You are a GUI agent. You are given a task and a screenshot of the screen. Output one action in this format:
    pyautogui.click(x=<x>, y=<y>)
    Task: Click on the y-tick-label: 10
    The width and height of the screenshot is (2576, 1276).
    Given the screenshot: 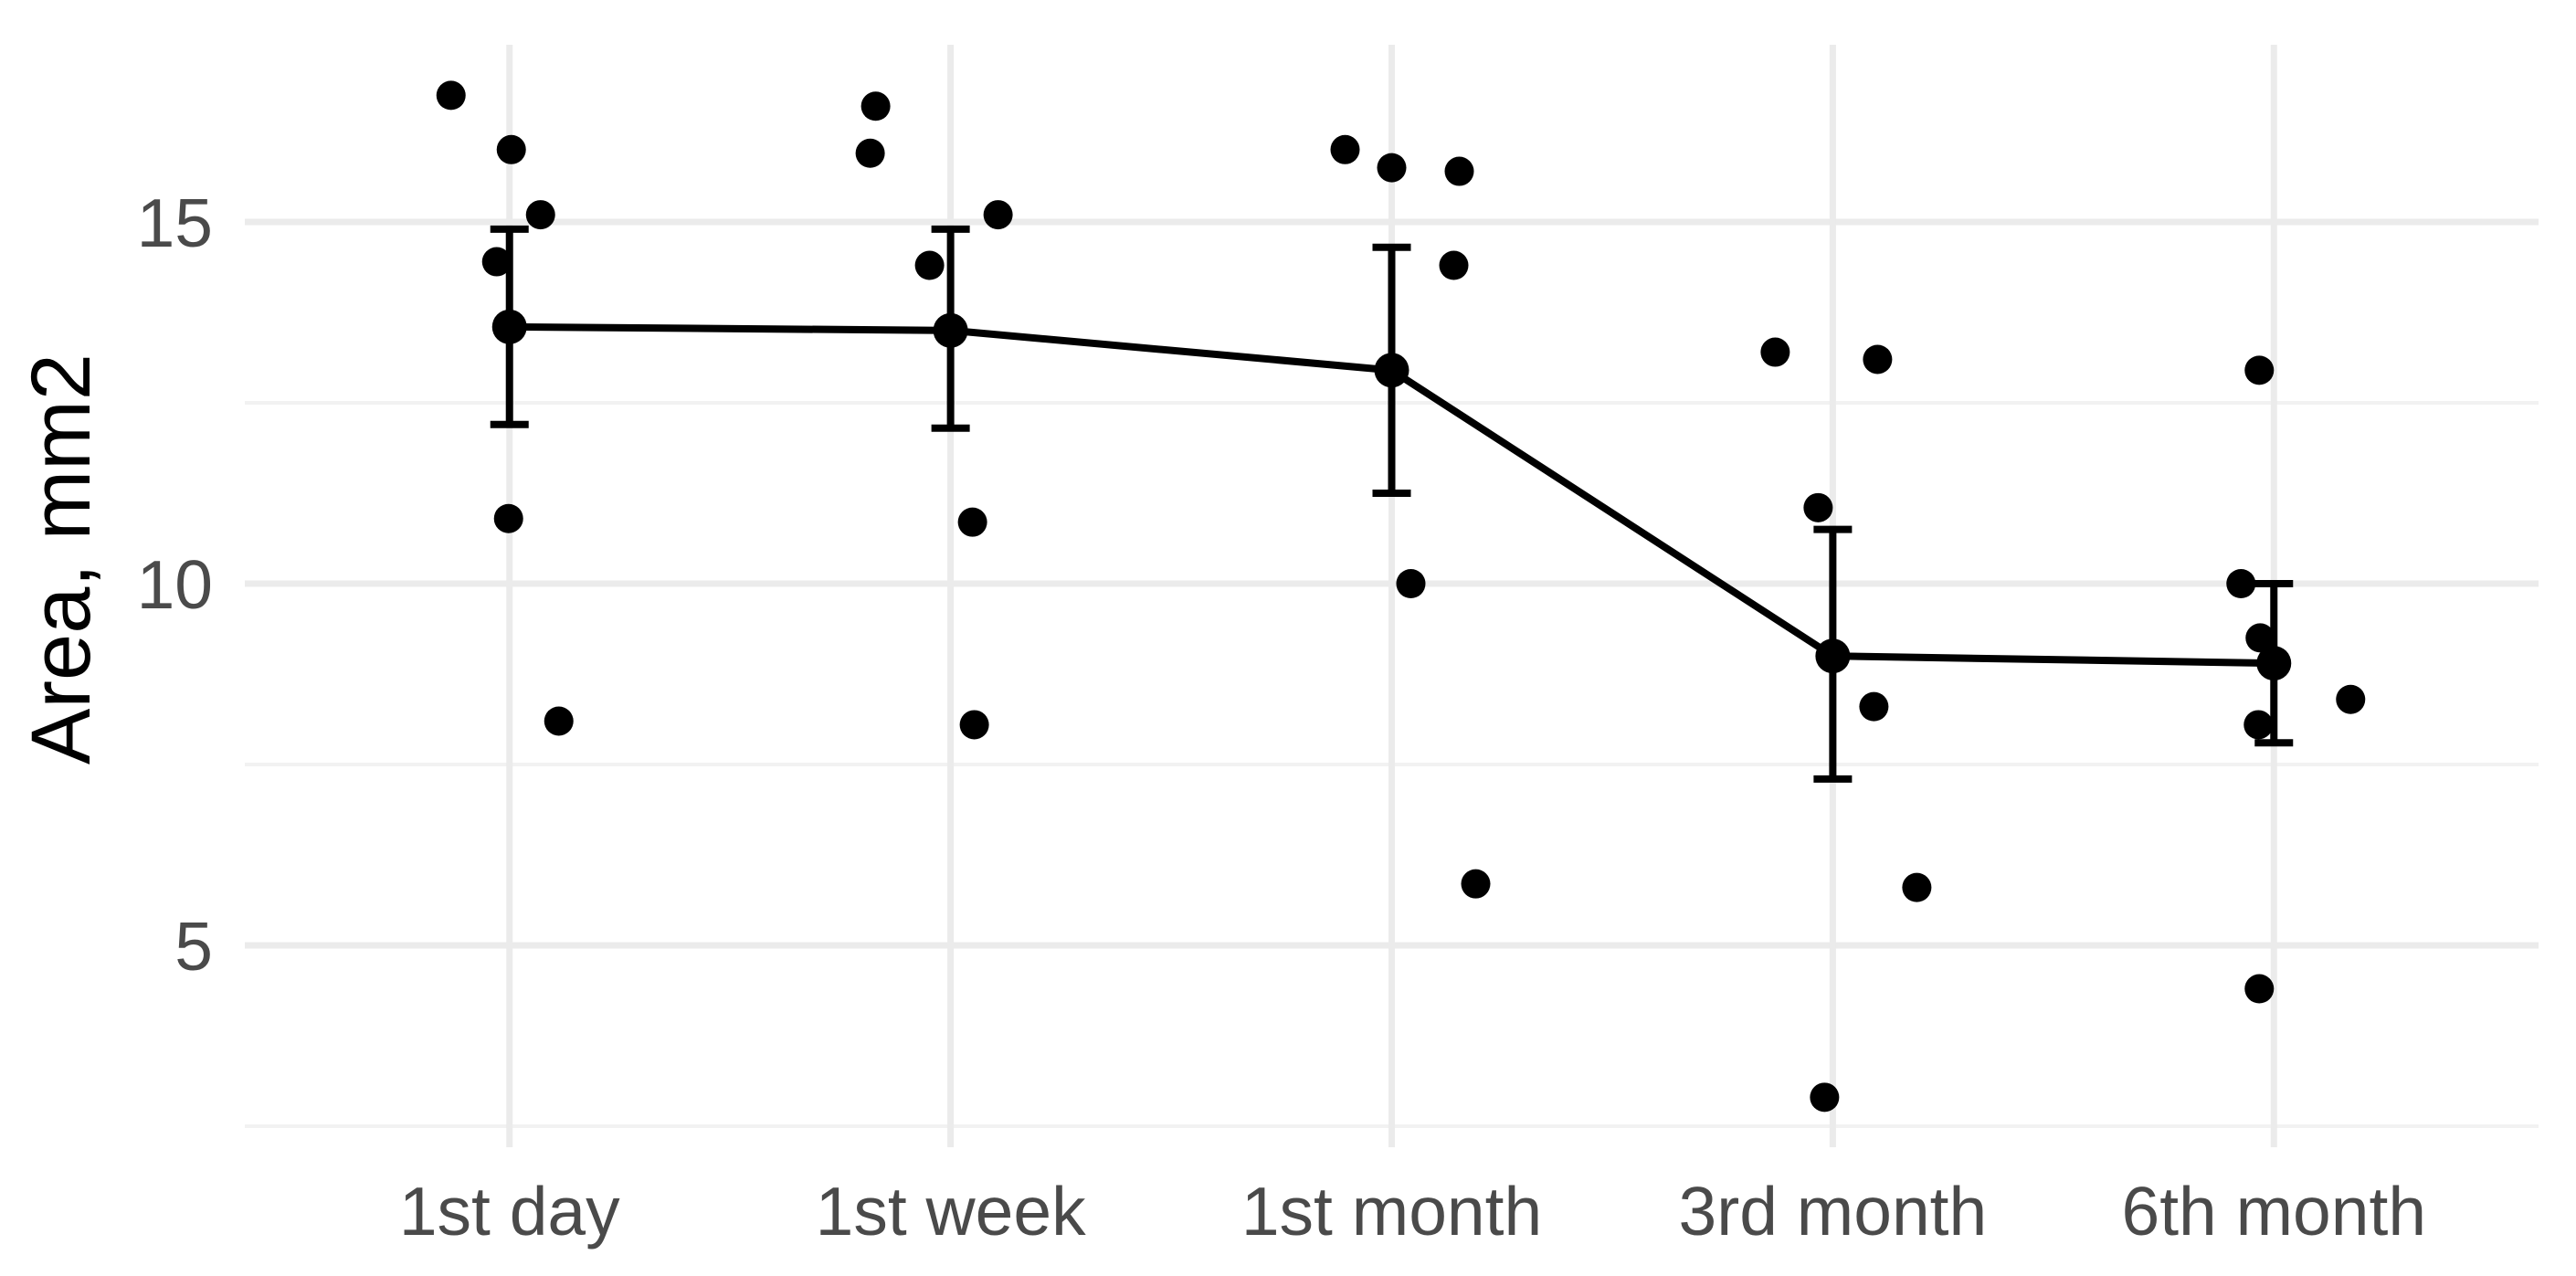 What is the action you would take?
    pyautogui.click(x=175, y=584)
    